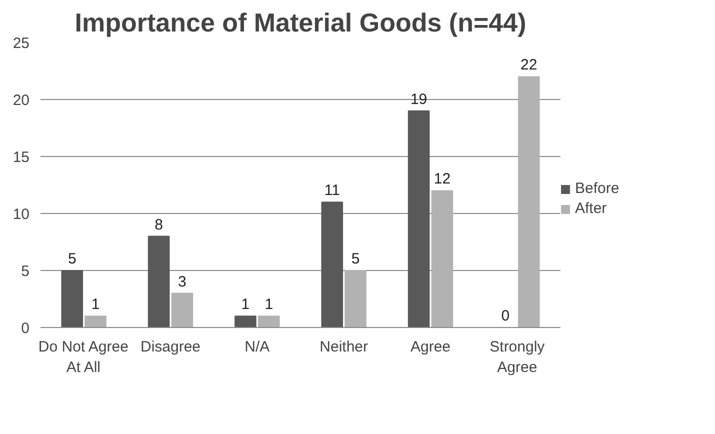 Image resolution: width=715 pixels, height=434 pixels. I want to click on y-tick-label: 25, so click(21, 43).